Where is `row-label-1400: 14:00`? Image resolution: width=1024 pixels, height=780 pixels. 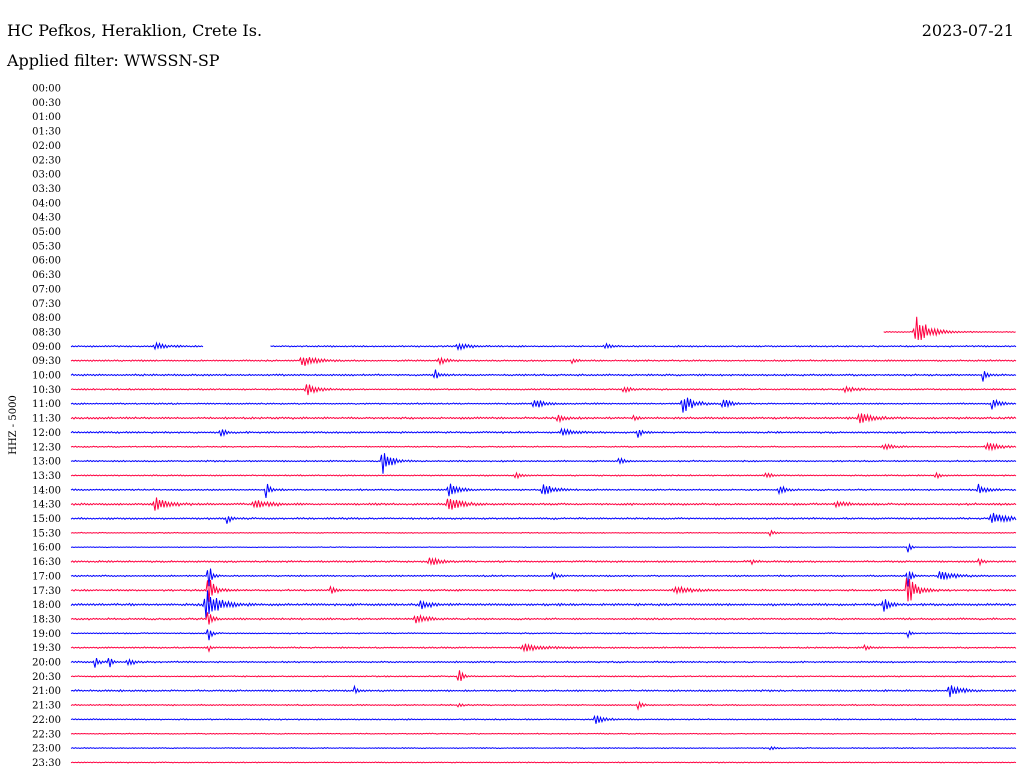
row-label-1400: 14:00 is located at coordinates (46, 490).